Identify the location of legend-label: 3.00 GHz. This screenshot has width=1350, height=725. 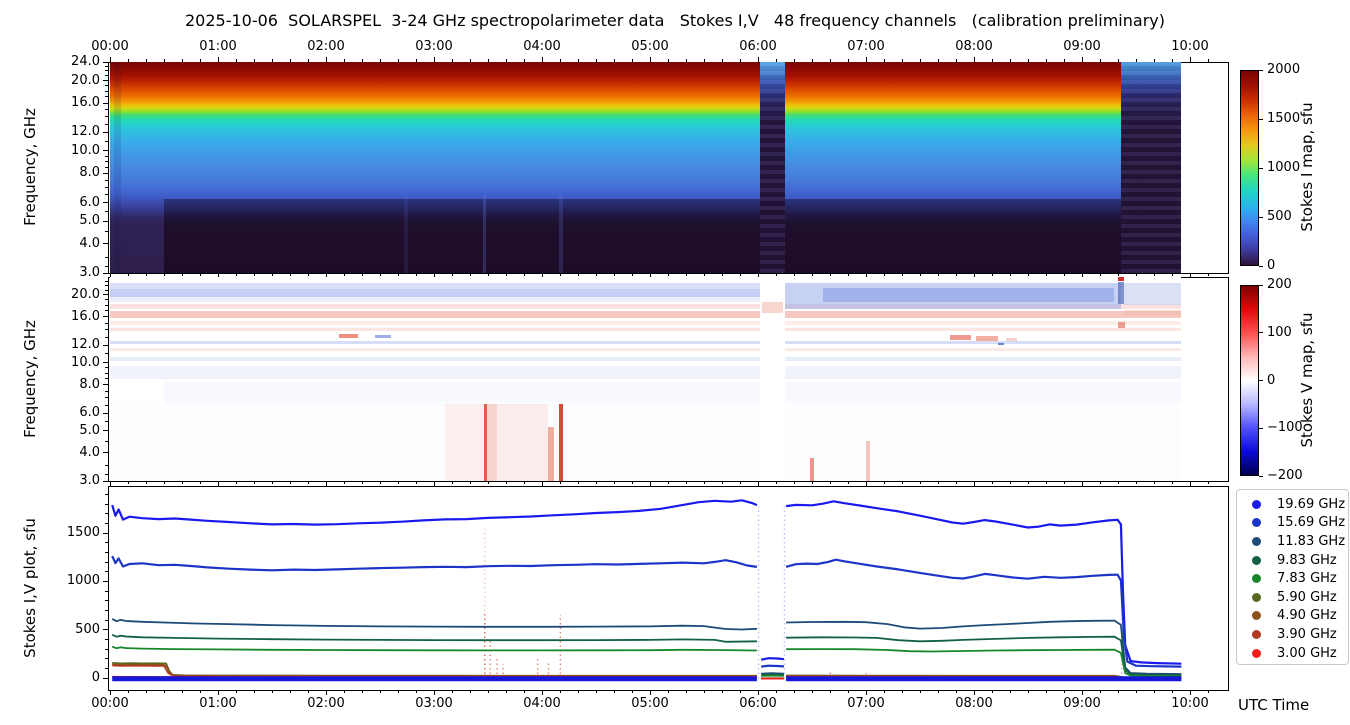
(1307, 653).